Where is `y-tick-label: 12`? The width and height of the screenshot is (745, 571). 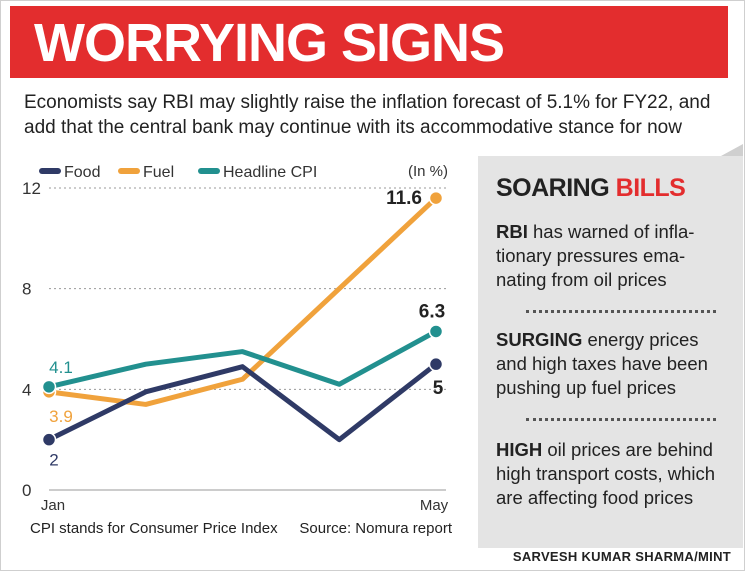 y-tick-label: 12 is located at coordinates (31, 188).